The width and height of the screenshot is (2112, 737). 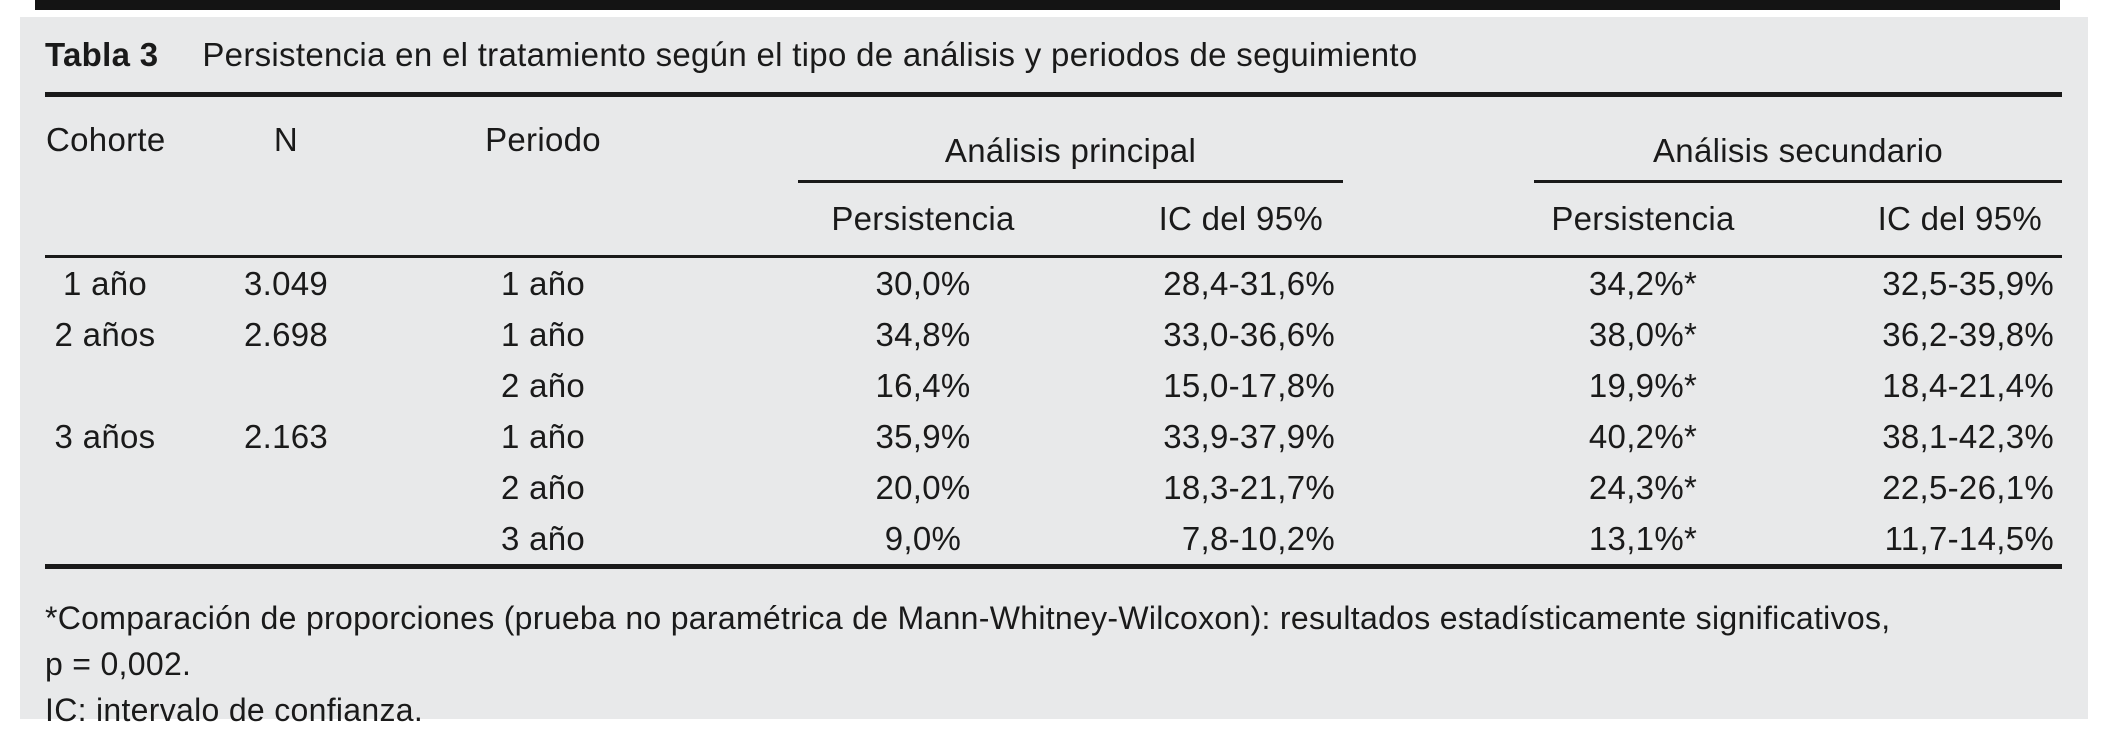 I want to click on cell-ic-principal: 7,8-10,2%, so click(x=1195, y=541).